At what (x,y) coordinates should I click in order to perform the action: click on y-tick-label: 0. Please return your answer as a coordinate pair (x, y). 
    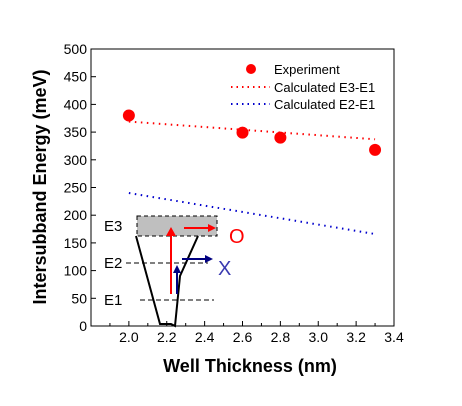
    Looking at the image, I should click on (83, 326).